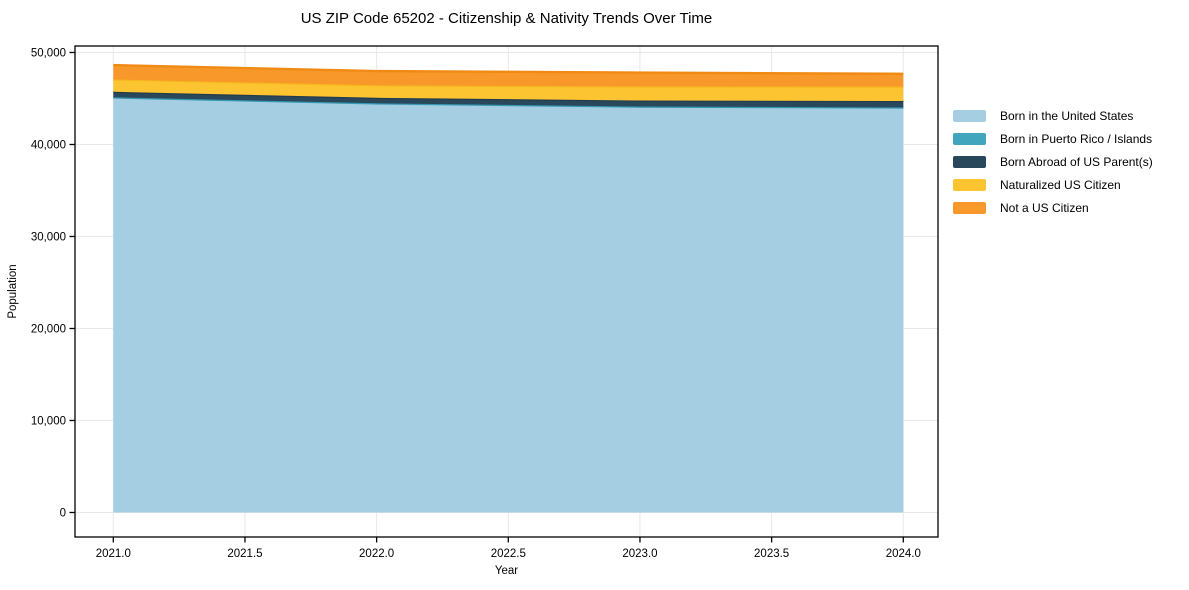  What do you see at coordinates (1067, 116) in the screenshot?
I see `legend-label: Born in the United States` at bounding box center [1067, 116].